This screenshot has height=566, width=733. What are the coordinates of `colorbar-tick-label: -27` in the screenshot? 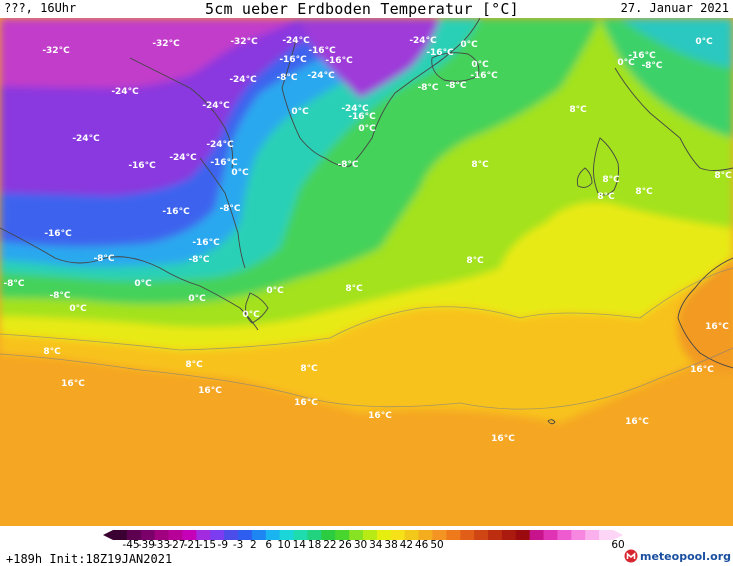 It's located at (177, 545).